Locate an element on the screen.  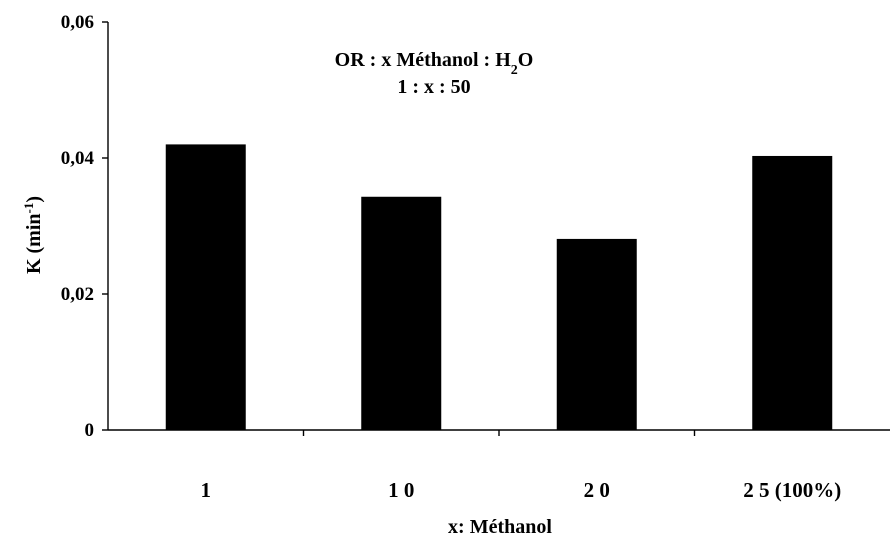
category-labels: 1 1 0 2 0 2 5 (100%) is located at coordinates (521, 490).